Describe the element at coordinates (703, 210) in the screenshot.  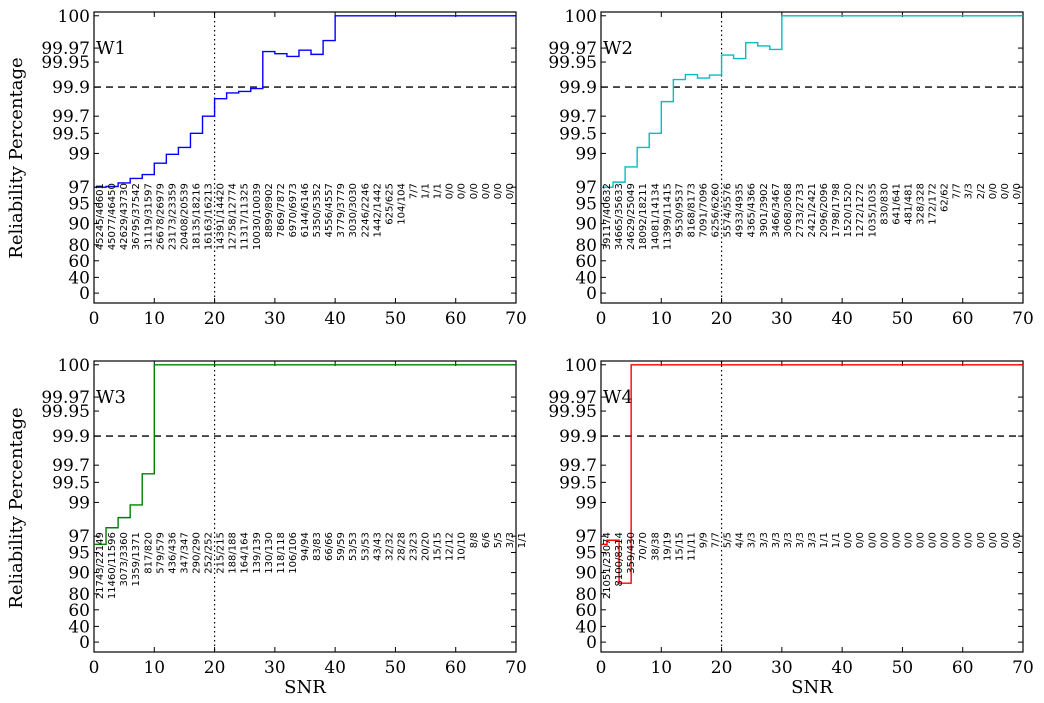
I see `count-label: 7091/7096` at that location.